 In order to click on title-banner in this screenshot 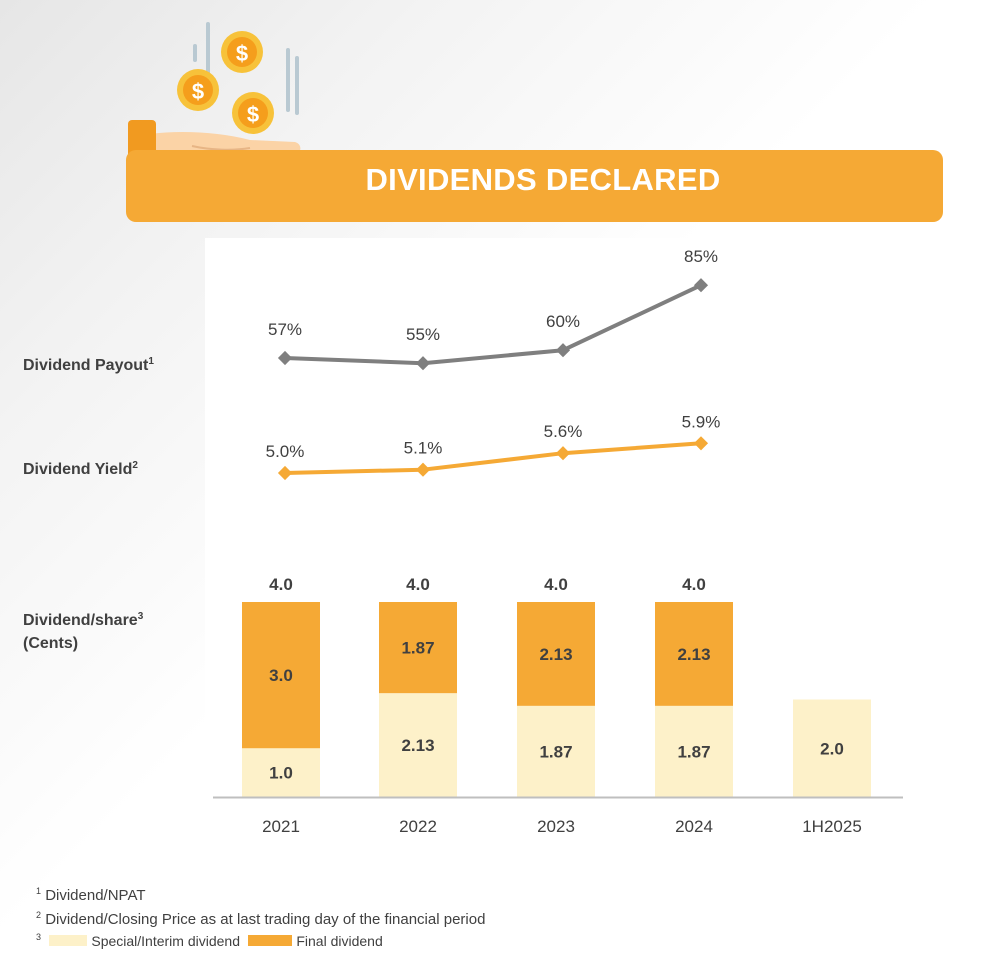, I will do `click(534, 186)`.